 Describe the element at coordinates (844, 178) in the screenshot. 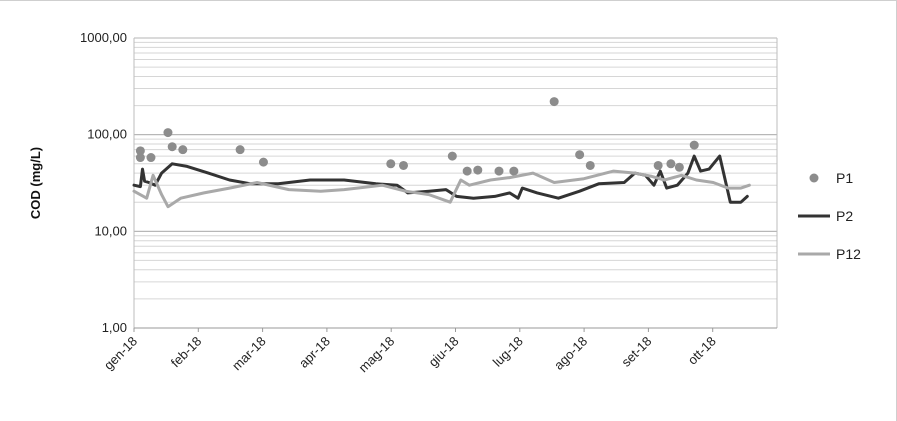

I see `legend-label-p1: P1` at that location.